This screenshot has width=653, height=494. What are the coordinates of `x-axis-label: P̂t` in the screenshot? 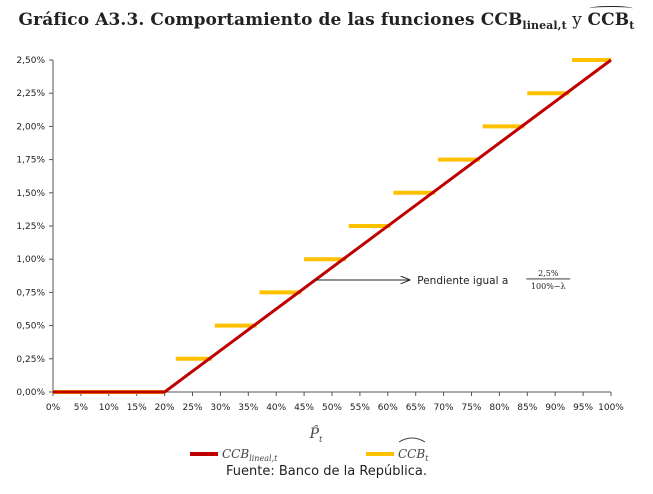 It's located at (316, 434).